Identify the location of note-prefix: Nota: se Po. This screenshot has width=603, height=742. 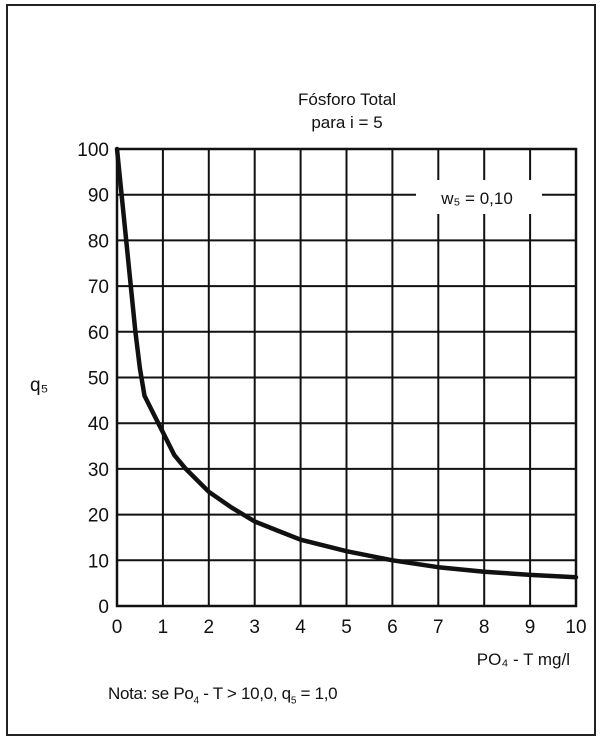
(151, 693).